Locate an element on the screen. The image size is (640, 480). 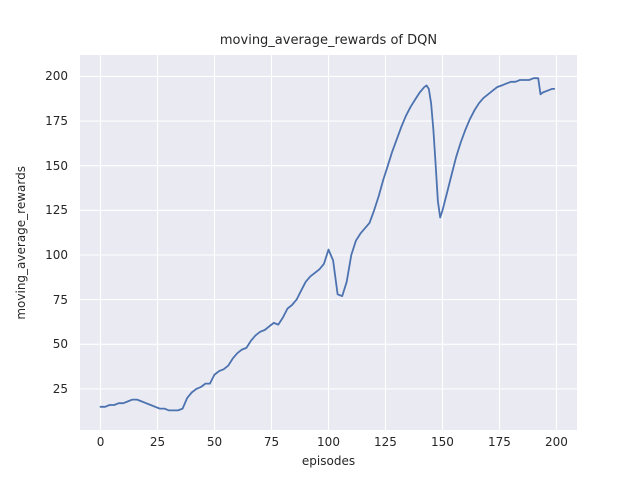
y-tick-label: 150 is located at coordinates (56, 165).